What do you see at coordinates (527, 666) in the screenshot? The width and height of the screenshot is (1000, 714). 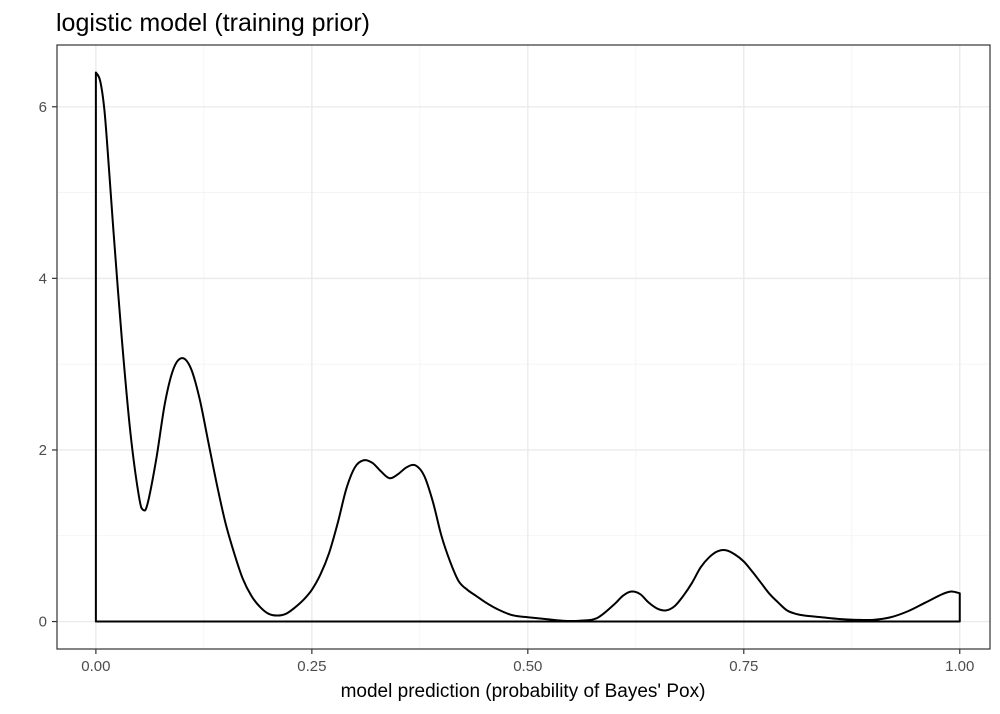 I see `x-tick-label: 0.50` at bounding box center [527, 666].